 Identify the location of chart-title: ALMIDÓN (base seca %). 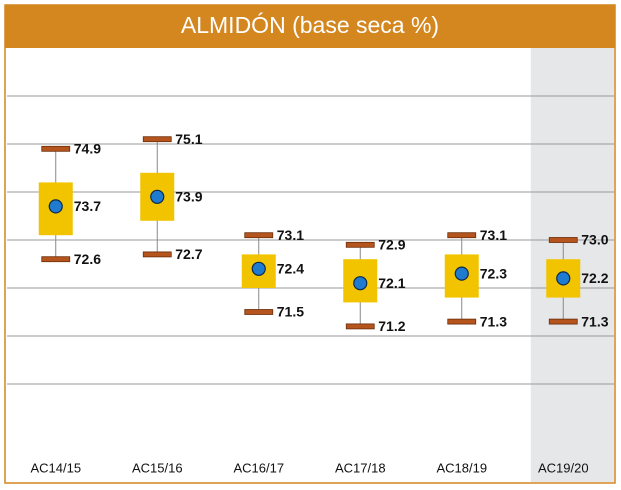
(310, 25).